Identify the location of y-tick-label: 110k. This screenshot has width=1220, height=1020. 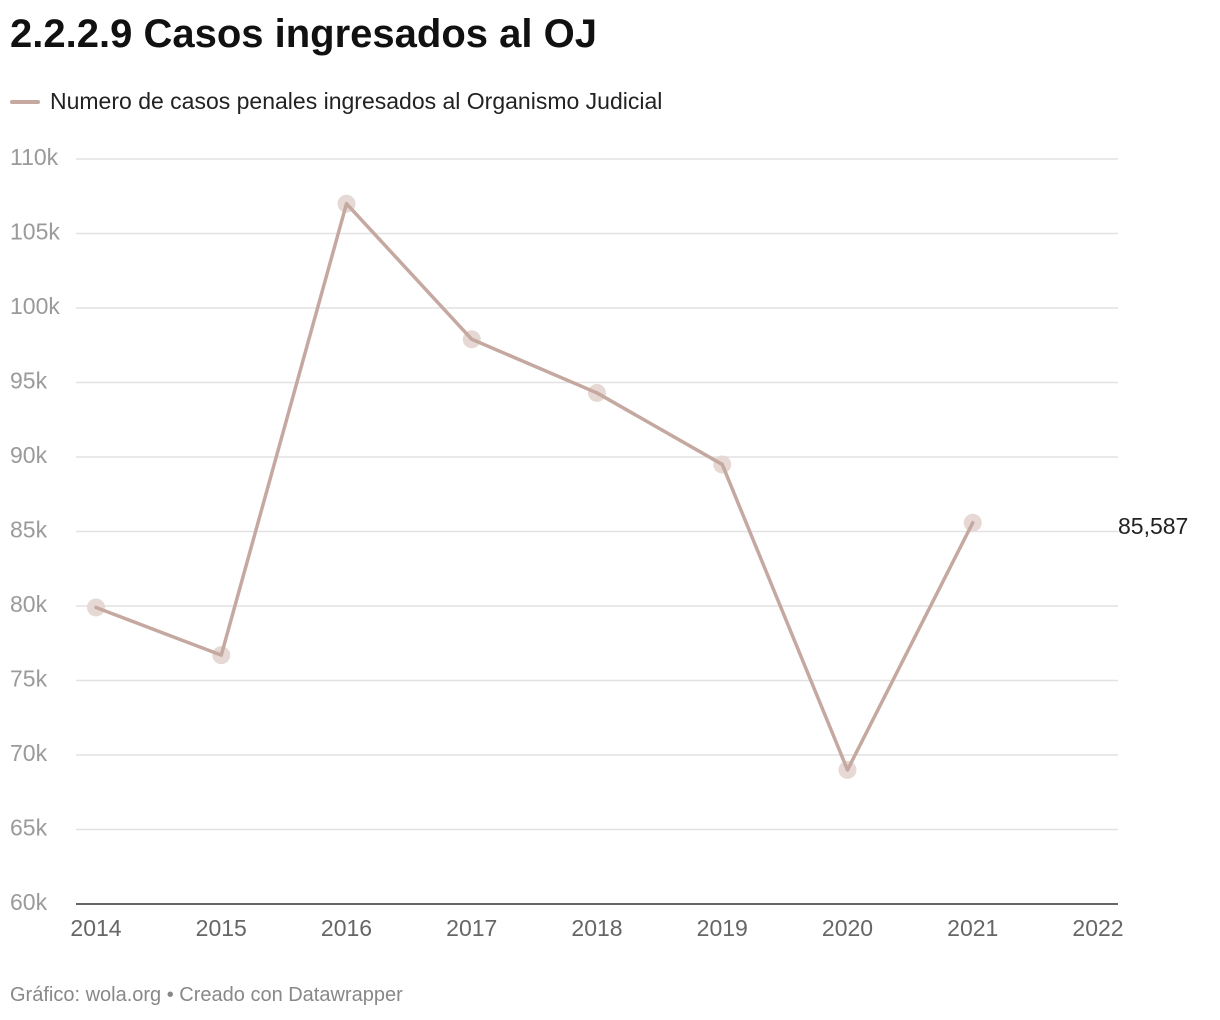
(34, 157).